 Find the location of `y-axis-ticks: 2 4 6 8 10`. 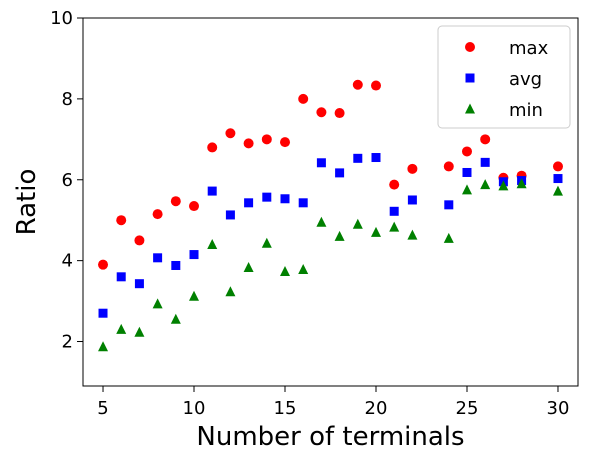

y-axis-ticks: 2 4 6 8 10 is located at coordinates (66, 180).